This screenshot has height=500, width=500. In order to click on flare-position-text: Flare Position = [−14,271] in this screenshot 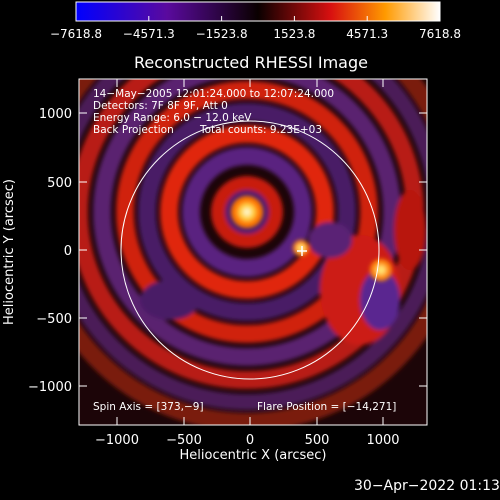, I will do `click(326, 407)`.